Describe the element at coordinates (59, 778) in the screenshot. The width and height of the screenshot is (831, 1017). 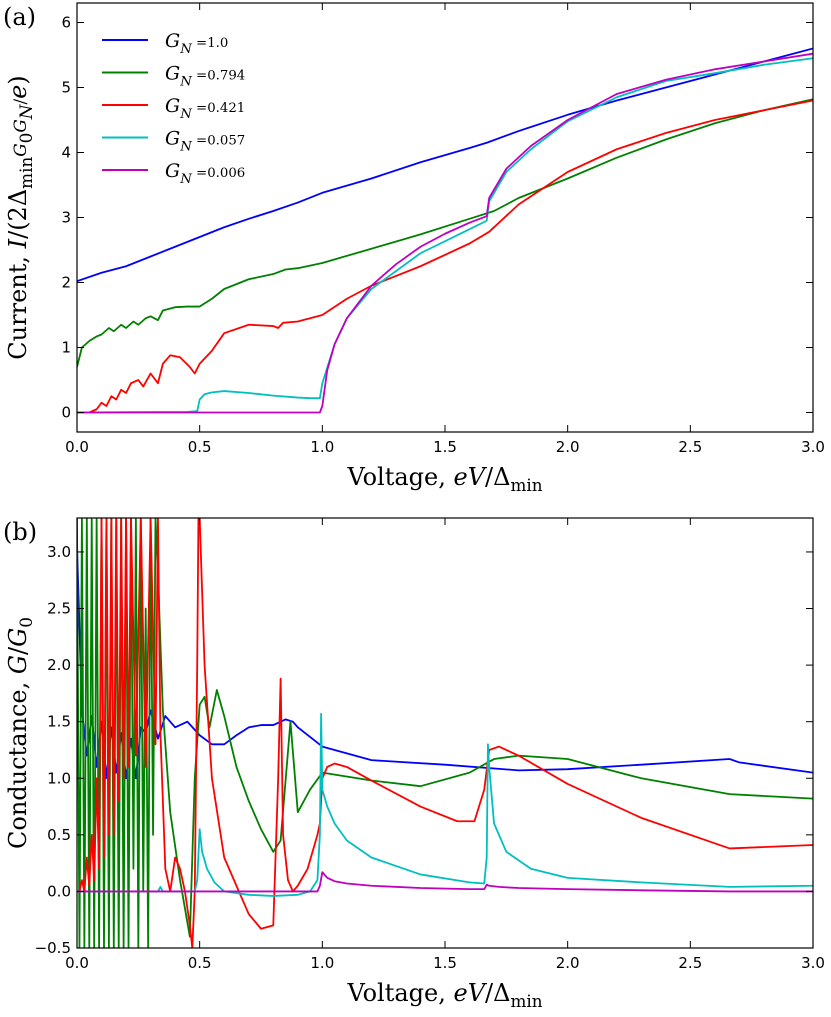
I see `y-tick-label: 1.0` at that location.